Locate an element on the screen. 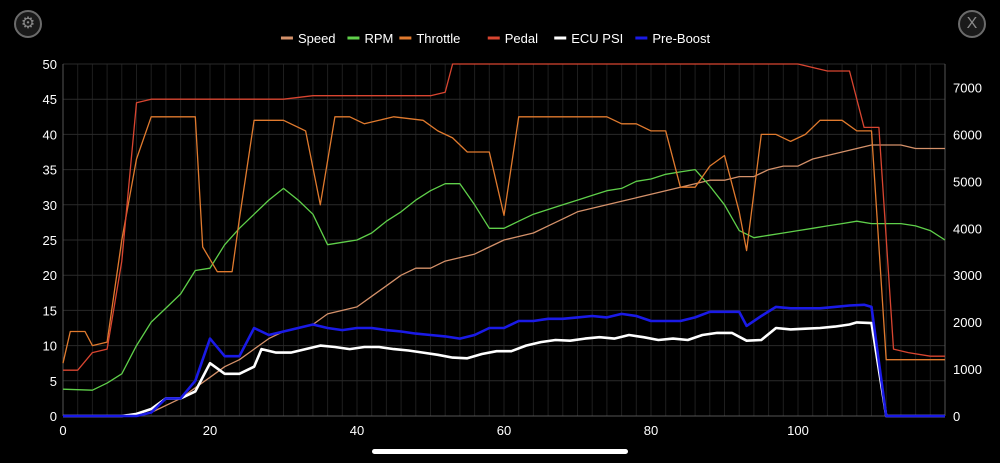  y-tick-label: 50 is located at coordinates (50, 64).